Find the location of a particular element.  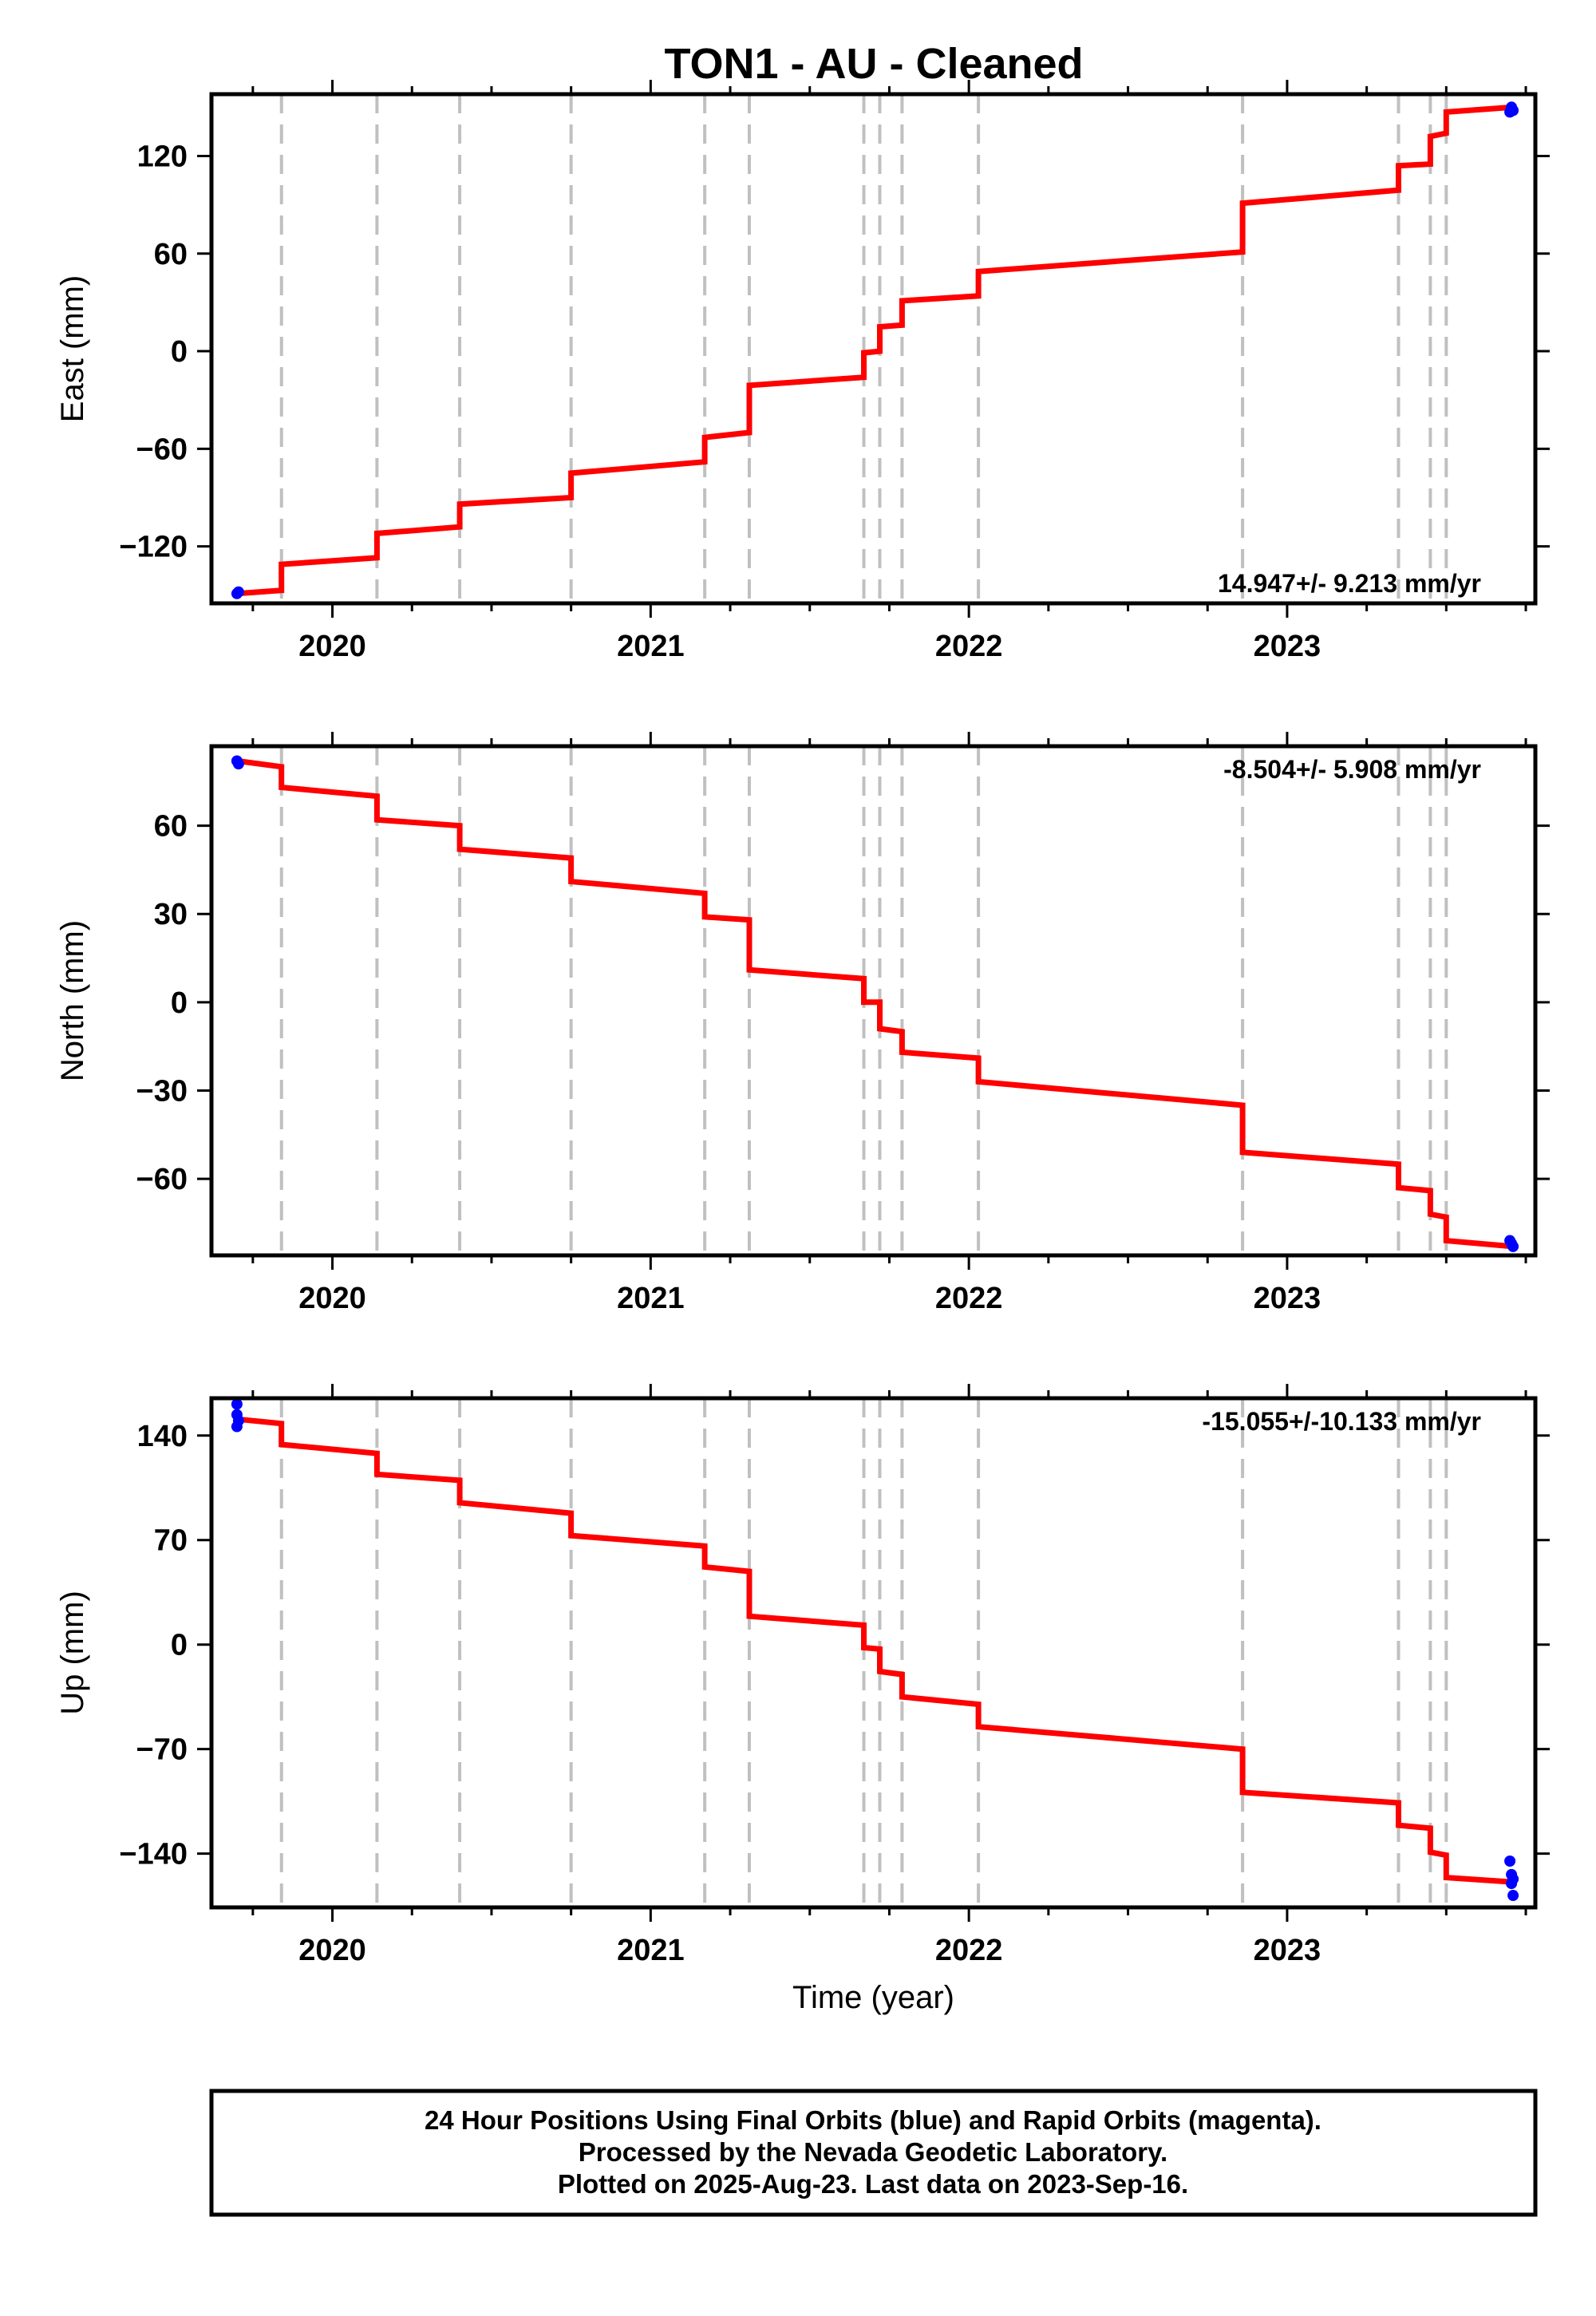

east-rate-label: 14.947+/- 9.213 mm/yr is located at coordinates (1349, 583).